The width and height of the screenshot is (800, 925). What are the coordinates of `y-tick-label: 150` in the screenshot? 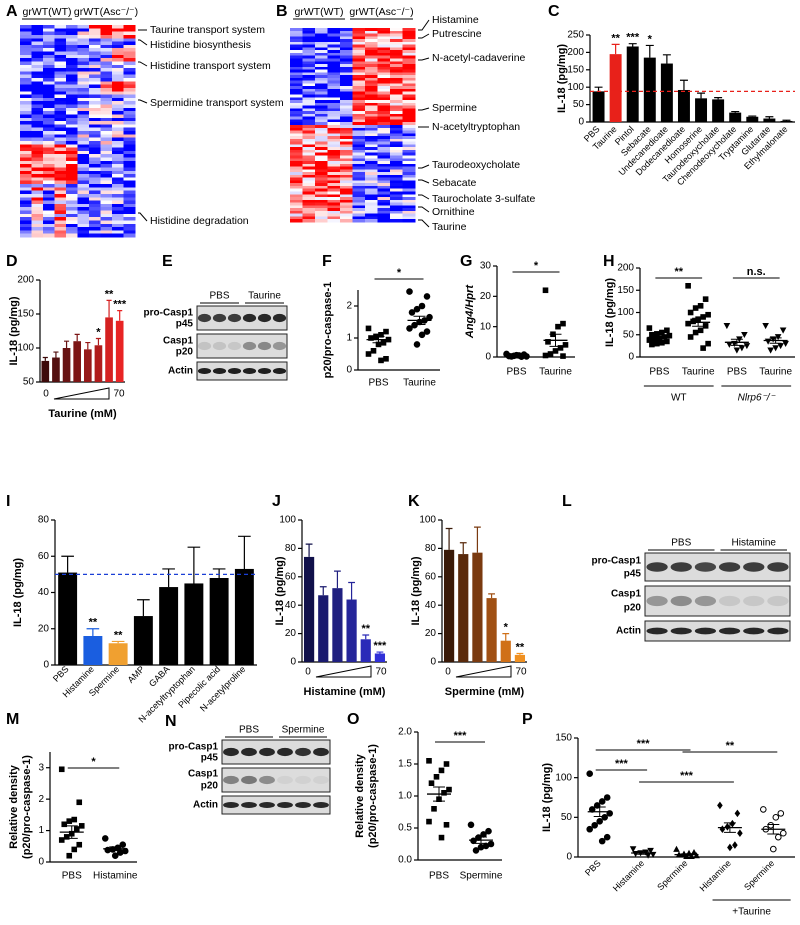 It's located at (25, 314).